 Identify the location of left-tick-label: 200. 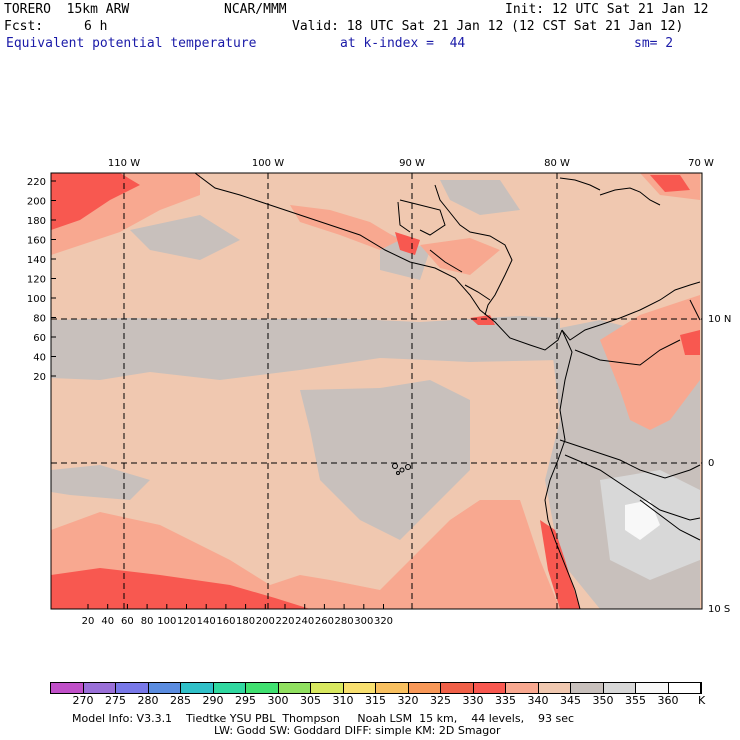
(36, 202).